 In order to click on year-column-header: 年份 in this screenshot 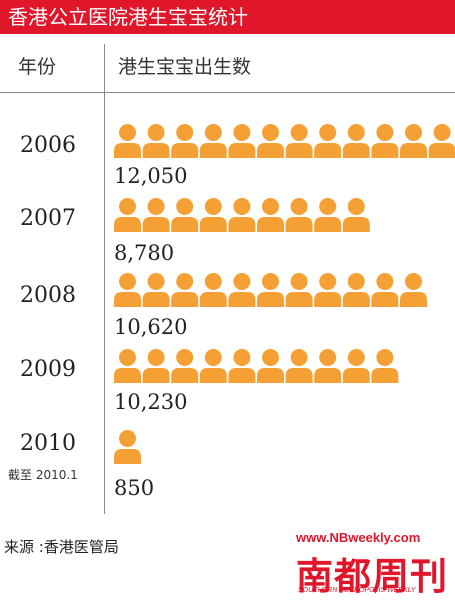, I will do `click(37, 67)`.